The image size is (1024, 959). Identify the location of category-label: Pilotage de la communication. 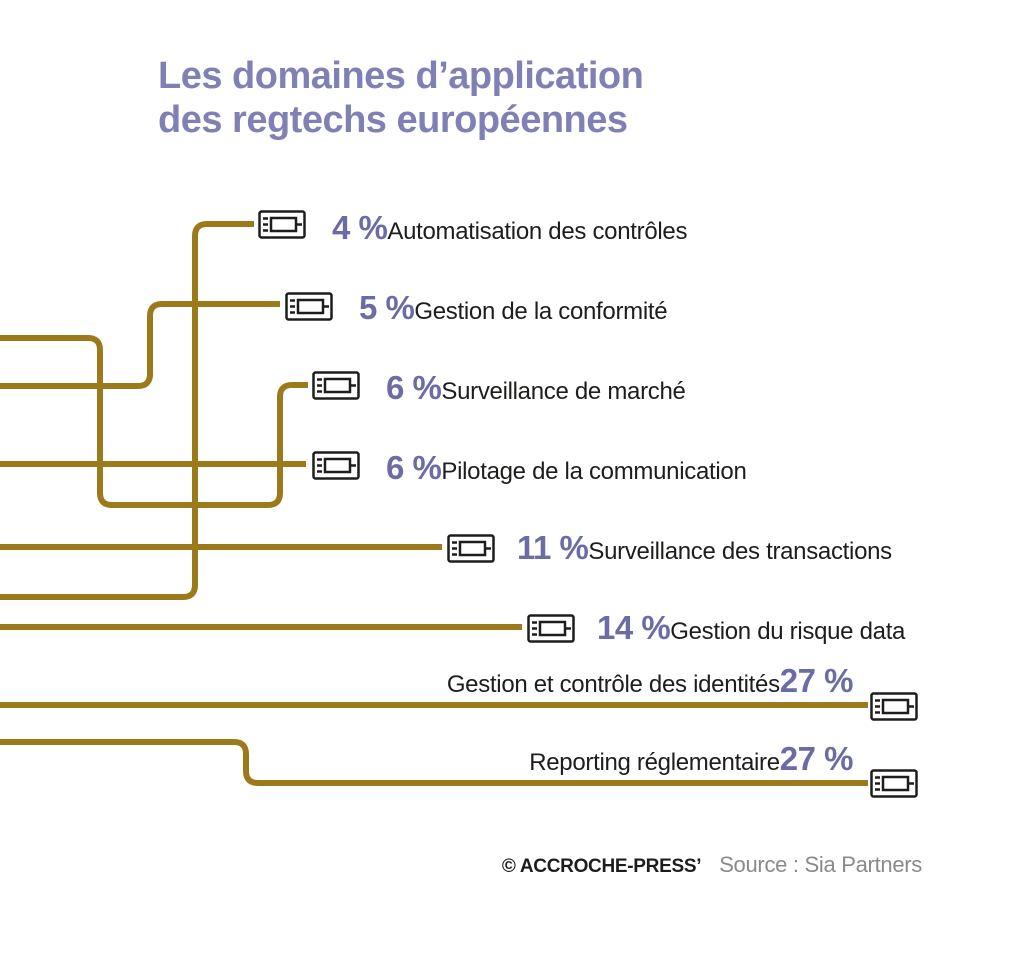
(594, 471).